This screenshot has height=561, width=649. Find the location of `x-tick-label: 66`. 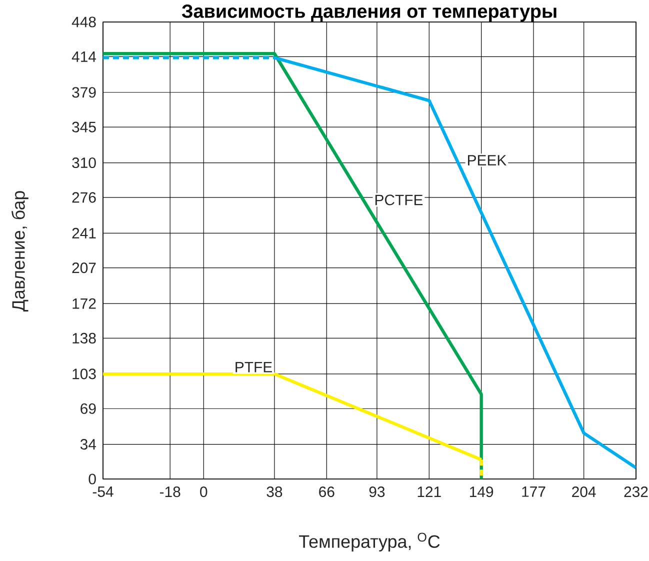

x-tick-label: 66 is located at coordinates (326, 492).